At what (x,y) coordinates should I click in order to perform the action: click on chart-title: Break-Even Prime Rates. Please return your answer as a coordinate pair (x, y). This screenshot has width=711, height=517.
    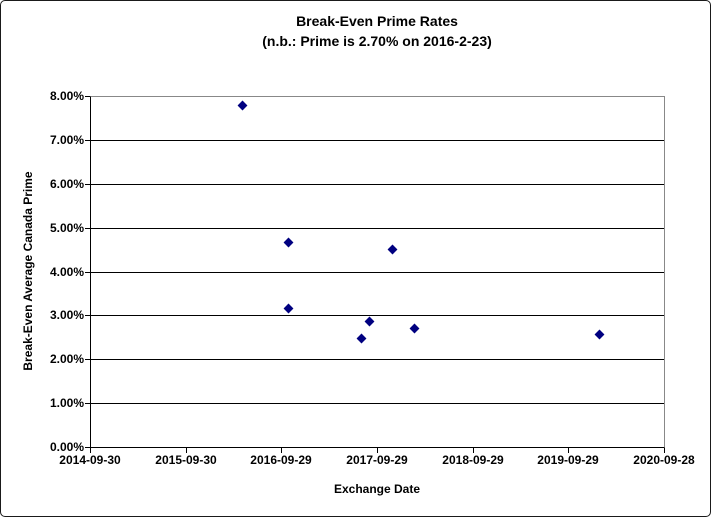
    Looking at the image, I should click on (377, 21).